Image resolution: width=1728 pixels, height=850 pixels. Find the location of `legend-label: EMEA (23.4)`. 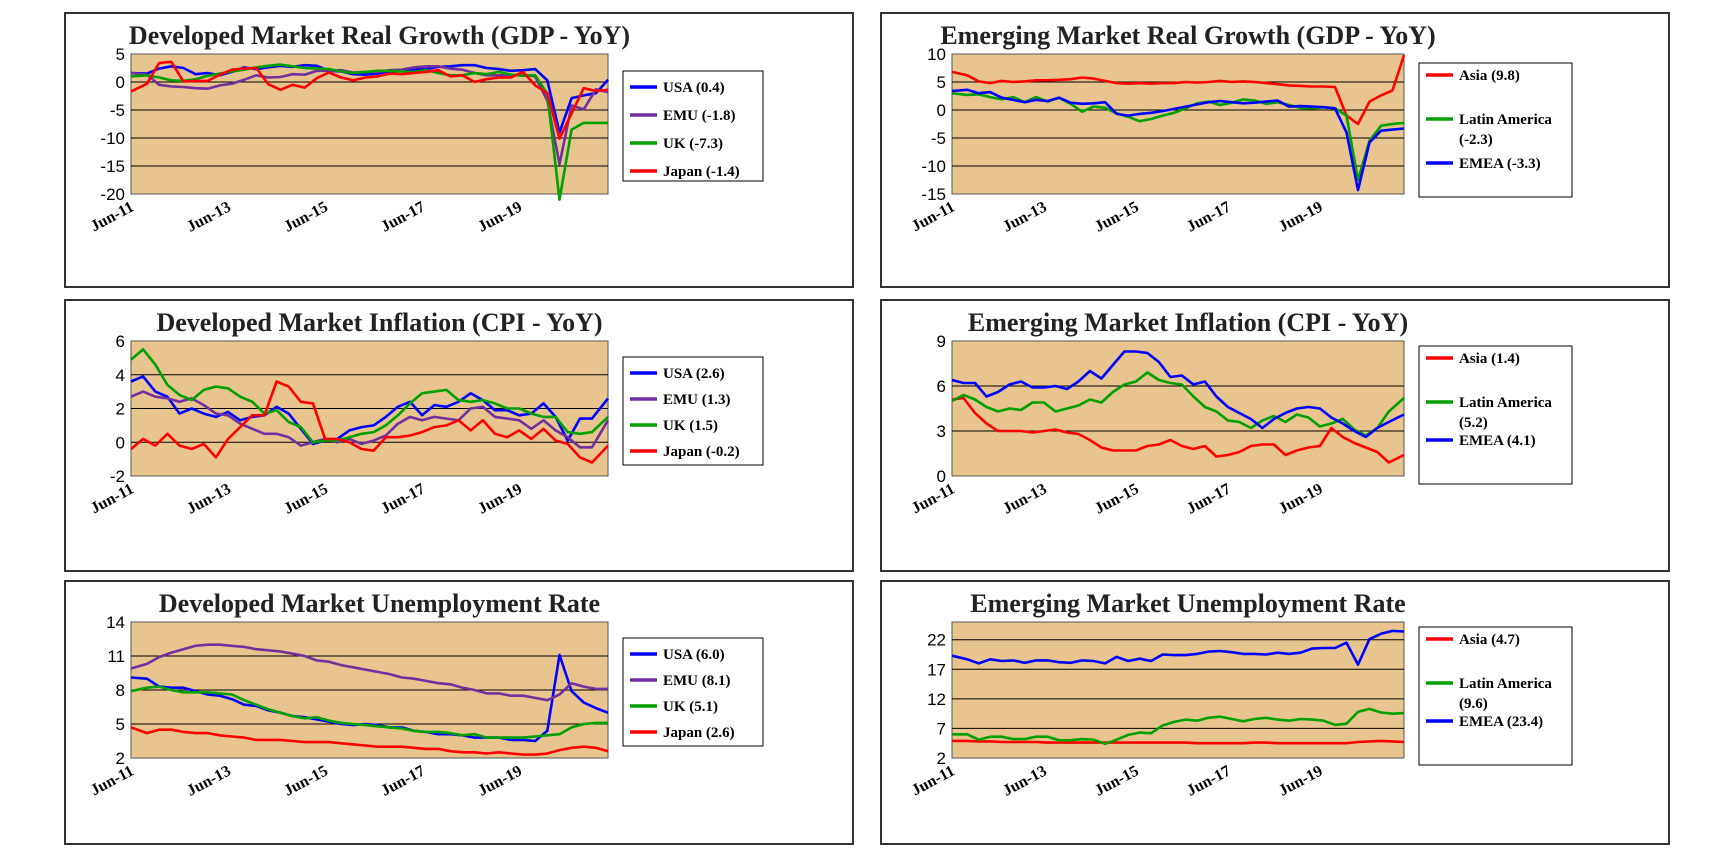

legend-label: EMEA (23.4) is located at coordinates (1501, 722).